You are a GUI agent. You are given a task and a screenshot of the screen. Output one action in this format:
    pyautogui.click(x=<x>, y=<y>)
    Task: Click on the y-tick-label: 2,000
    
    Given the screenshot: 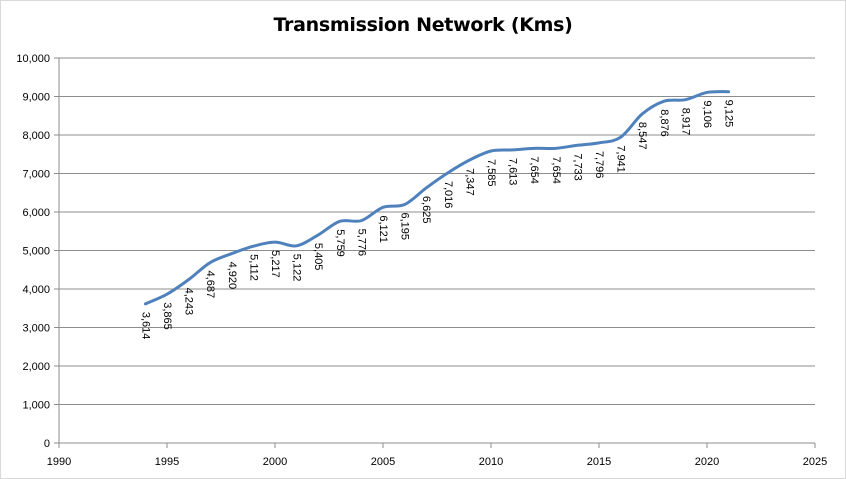 What is the action you would take?
    pyautogui.click(x=36, y=367)
    